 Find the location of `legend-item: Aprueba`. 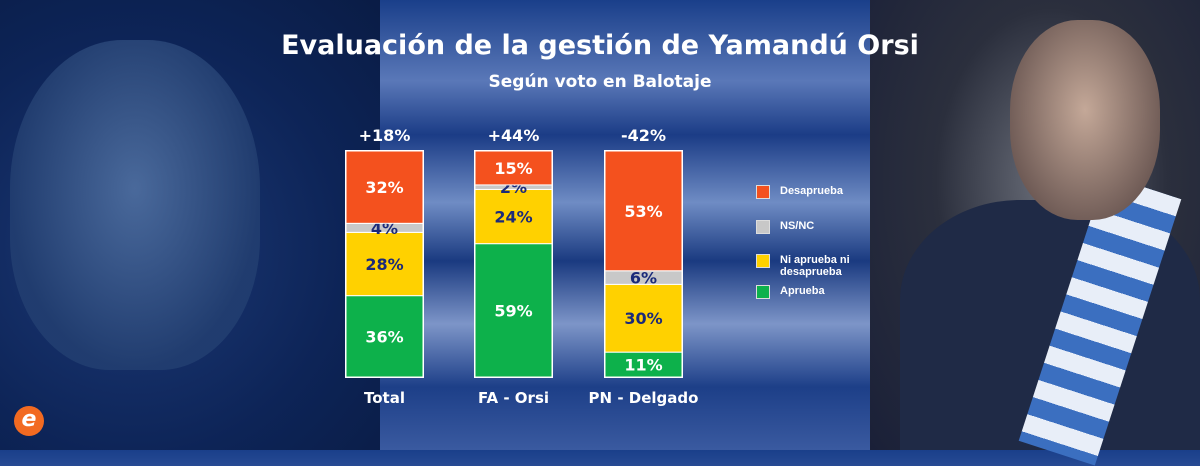

legend-item: Aprueba is located at coordinates (826, 292).